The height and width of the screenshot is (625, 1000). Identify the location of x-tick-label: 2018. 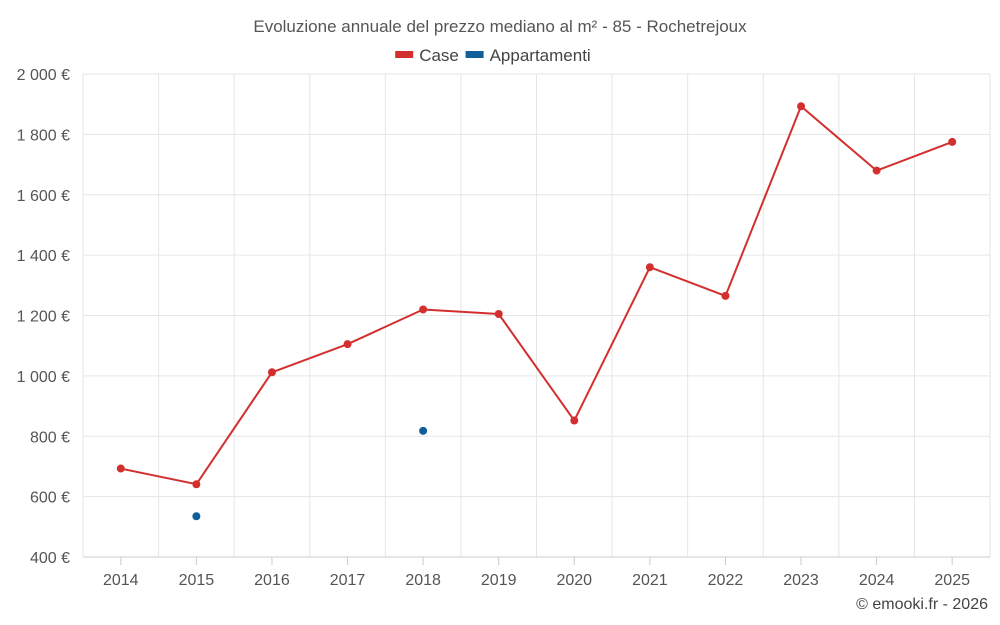
(423, 580).